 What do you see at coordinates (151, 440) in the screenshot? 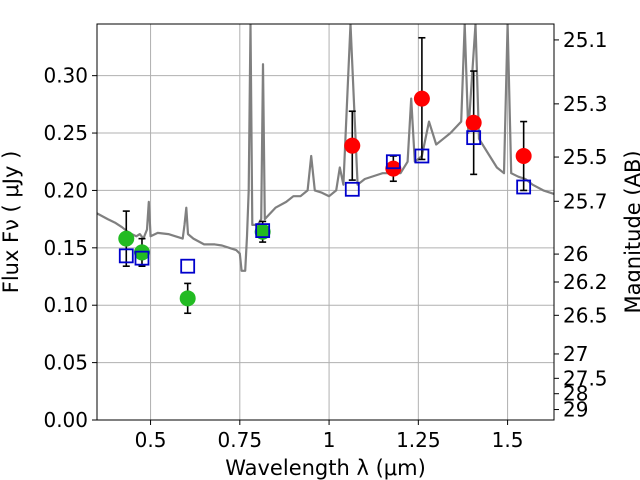
I see `x-tick-label: 0.5` at bounding box center [151, 440].